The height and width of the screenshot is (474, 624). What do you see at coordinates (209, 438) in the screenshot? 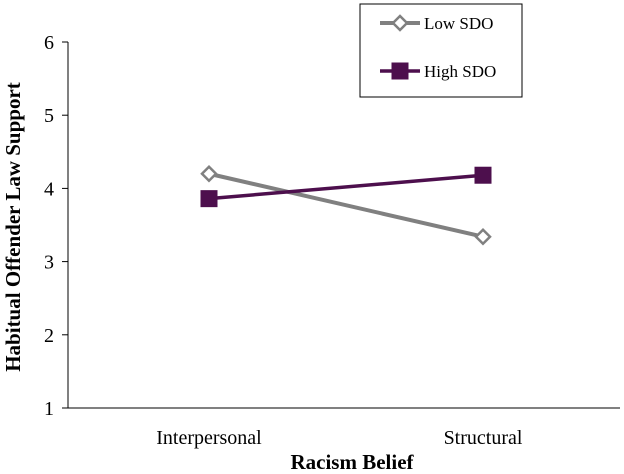
I see `x-tick-label: Interpersonal` at bounding box center [209, 438].